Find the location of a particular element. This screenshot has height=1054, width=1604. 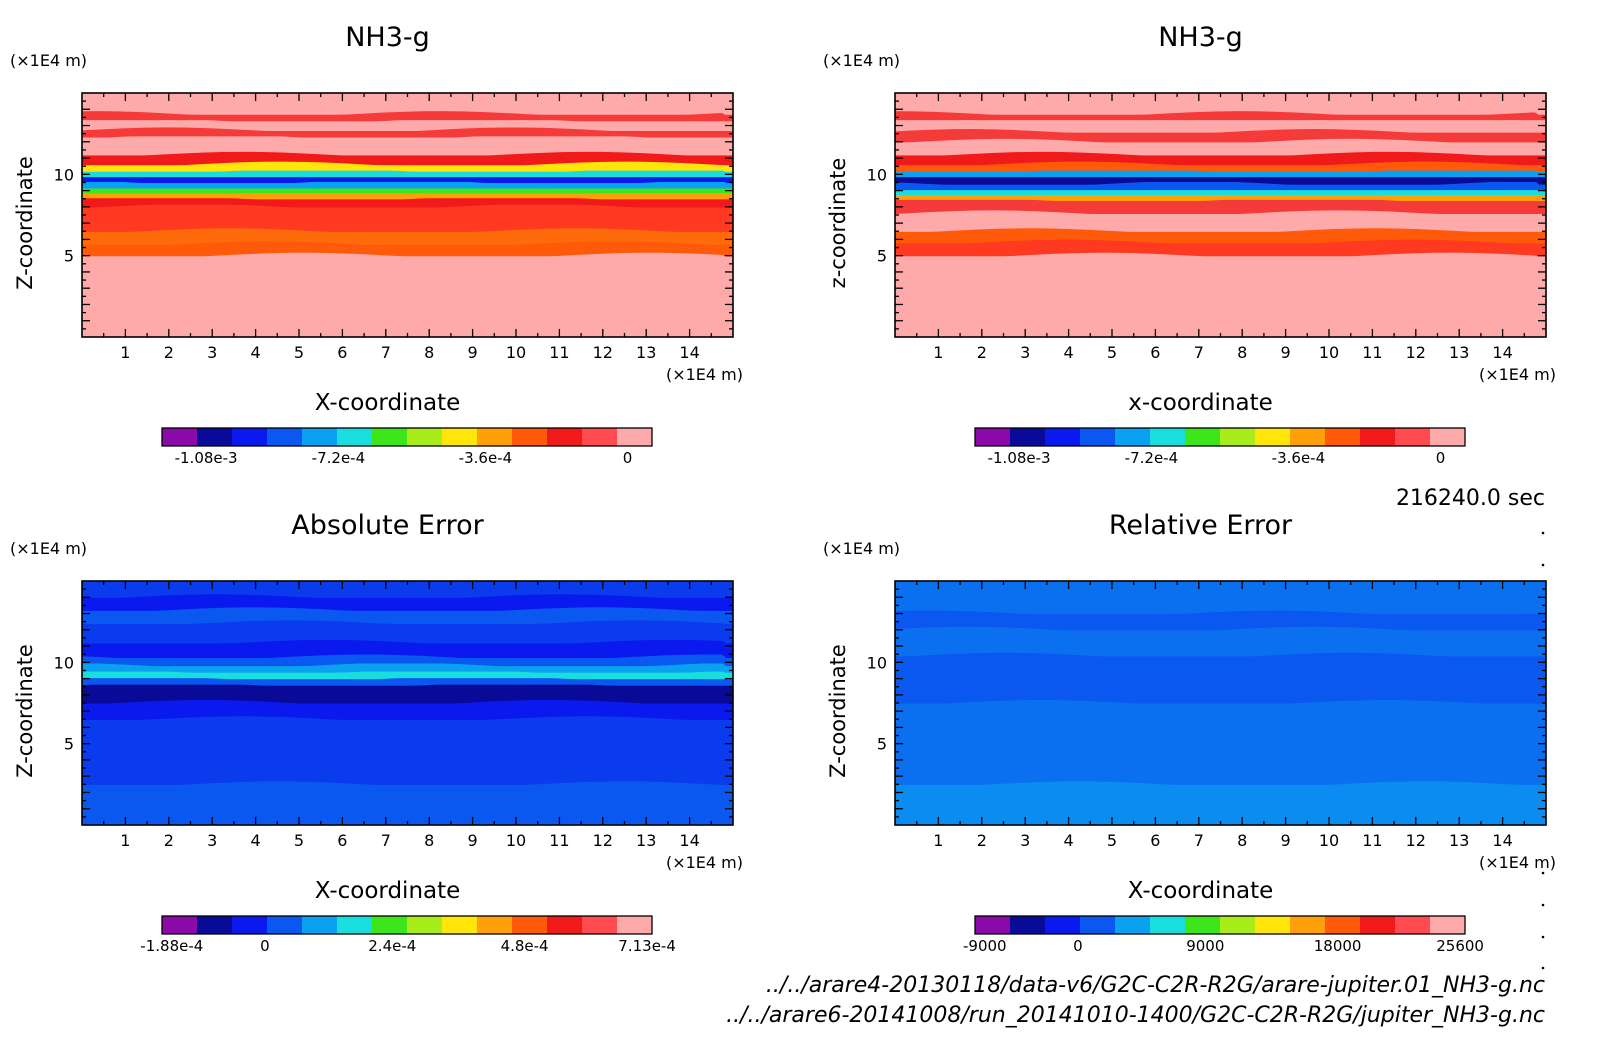

colorbar-frame is located at coordinates (407, 437).